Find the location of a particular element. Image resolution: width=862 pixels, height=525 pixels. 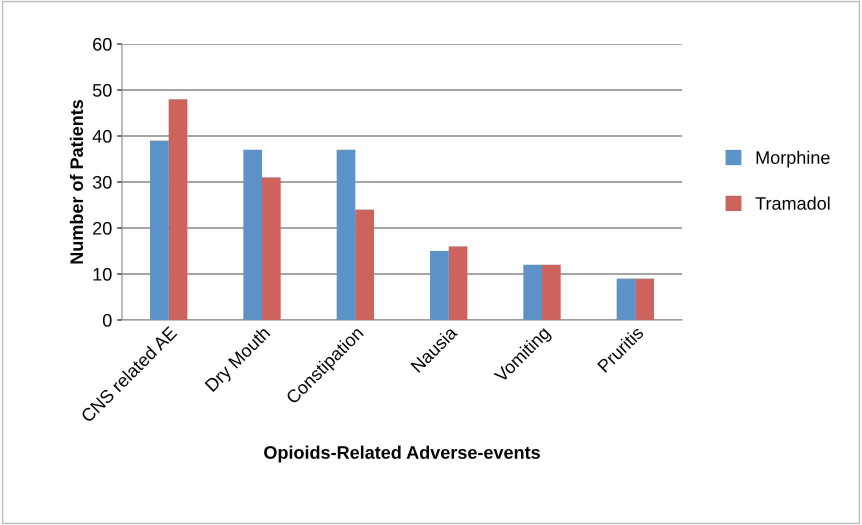

y-tick-label: 50 is located at coordinates (102, 90).